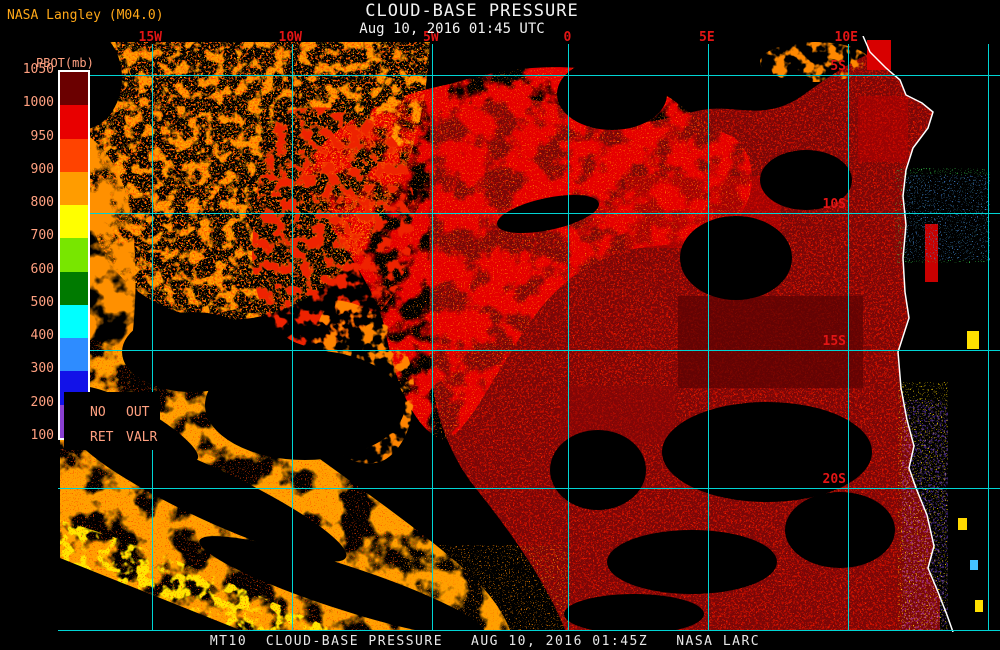  I want to click on flag-label: OUT, so click(138, 412).